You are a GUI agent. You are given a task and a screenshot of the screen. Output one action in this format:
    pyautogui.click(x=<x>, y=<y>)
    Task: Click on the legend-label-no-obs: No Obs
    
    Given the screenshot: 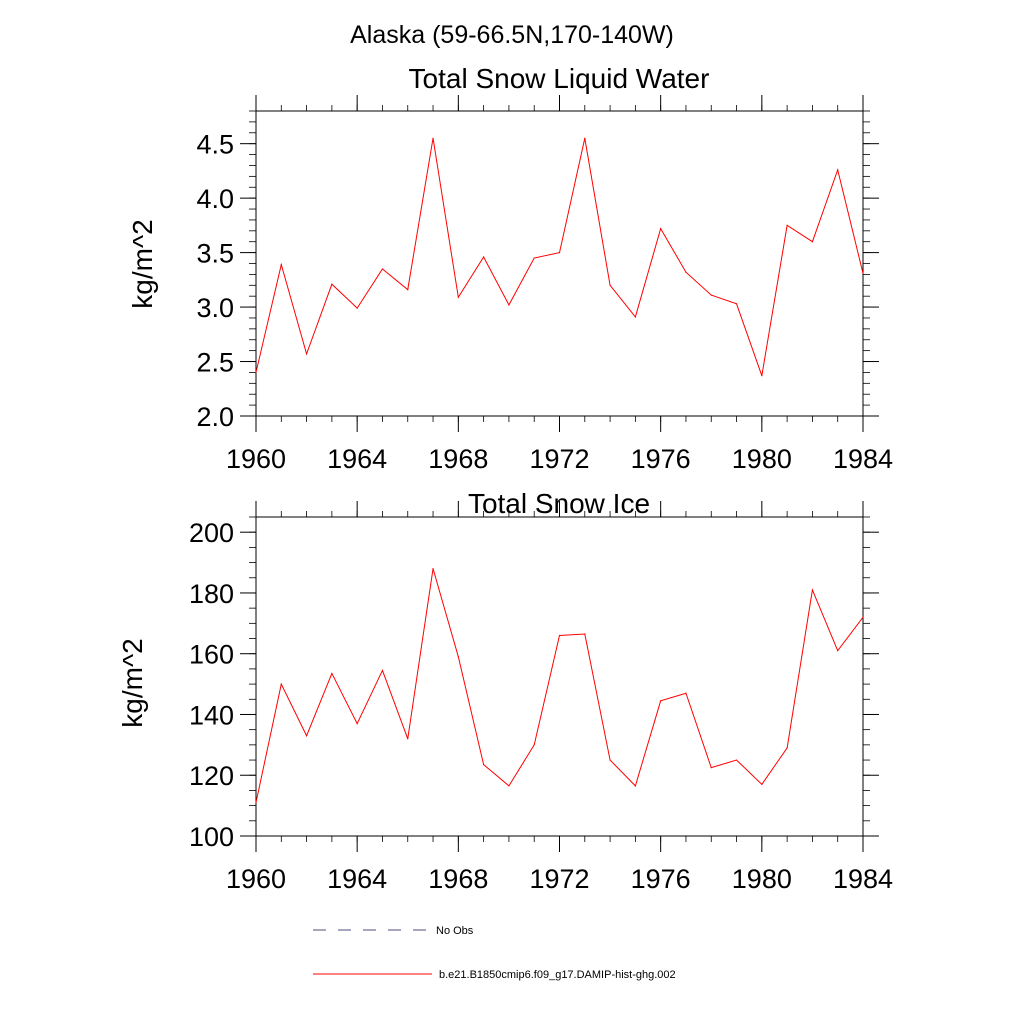 What is the action you would take?
    pyautogui.click(x=455, y=931)
    